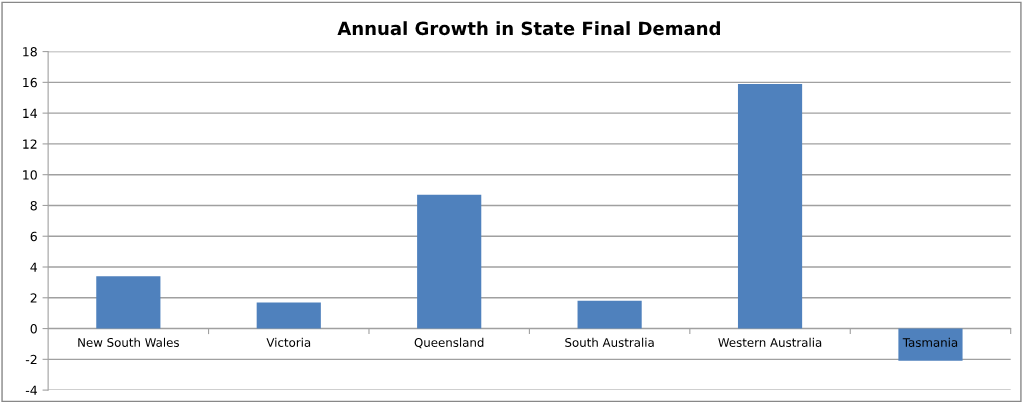  What do you see at coordinates (528, 28) in the screenshot?
I see `chart-title: Annual Growth in State Final Demand` at bounding box center [528, 28].